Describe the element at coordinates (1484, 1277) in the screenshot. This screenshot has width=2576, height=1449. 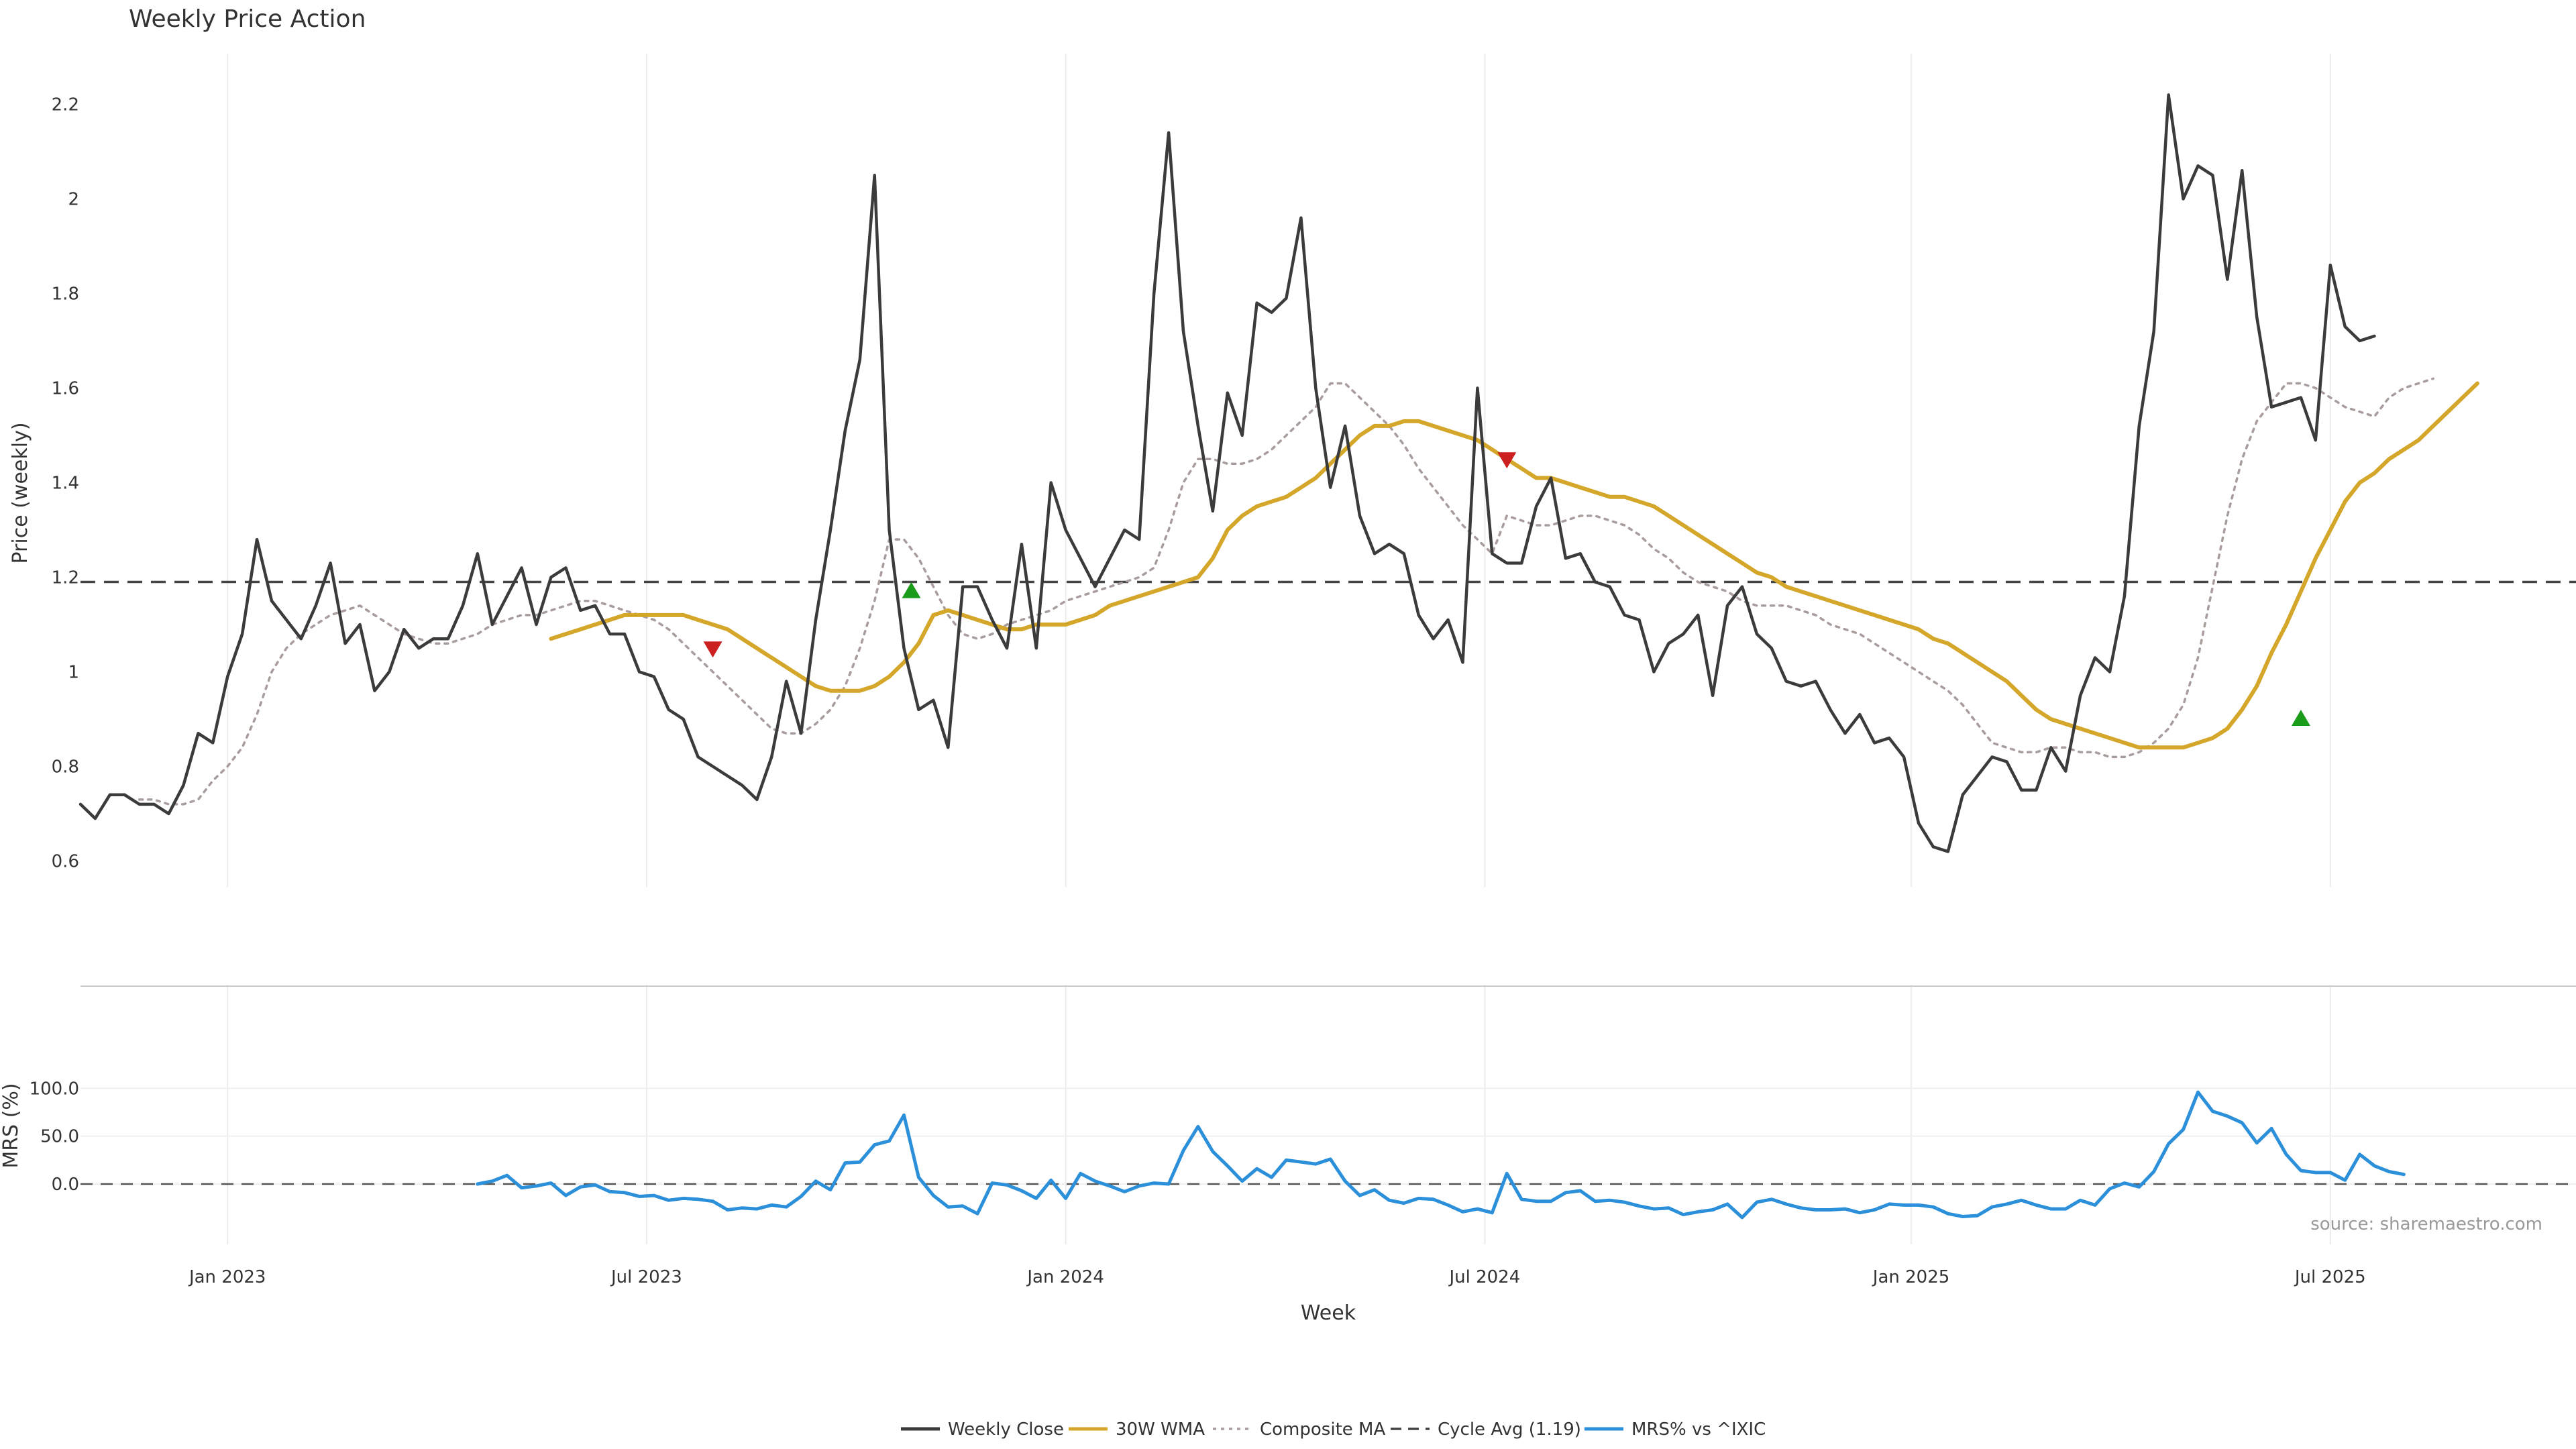
I see `x-tick-label: Jul 2024` at that location.